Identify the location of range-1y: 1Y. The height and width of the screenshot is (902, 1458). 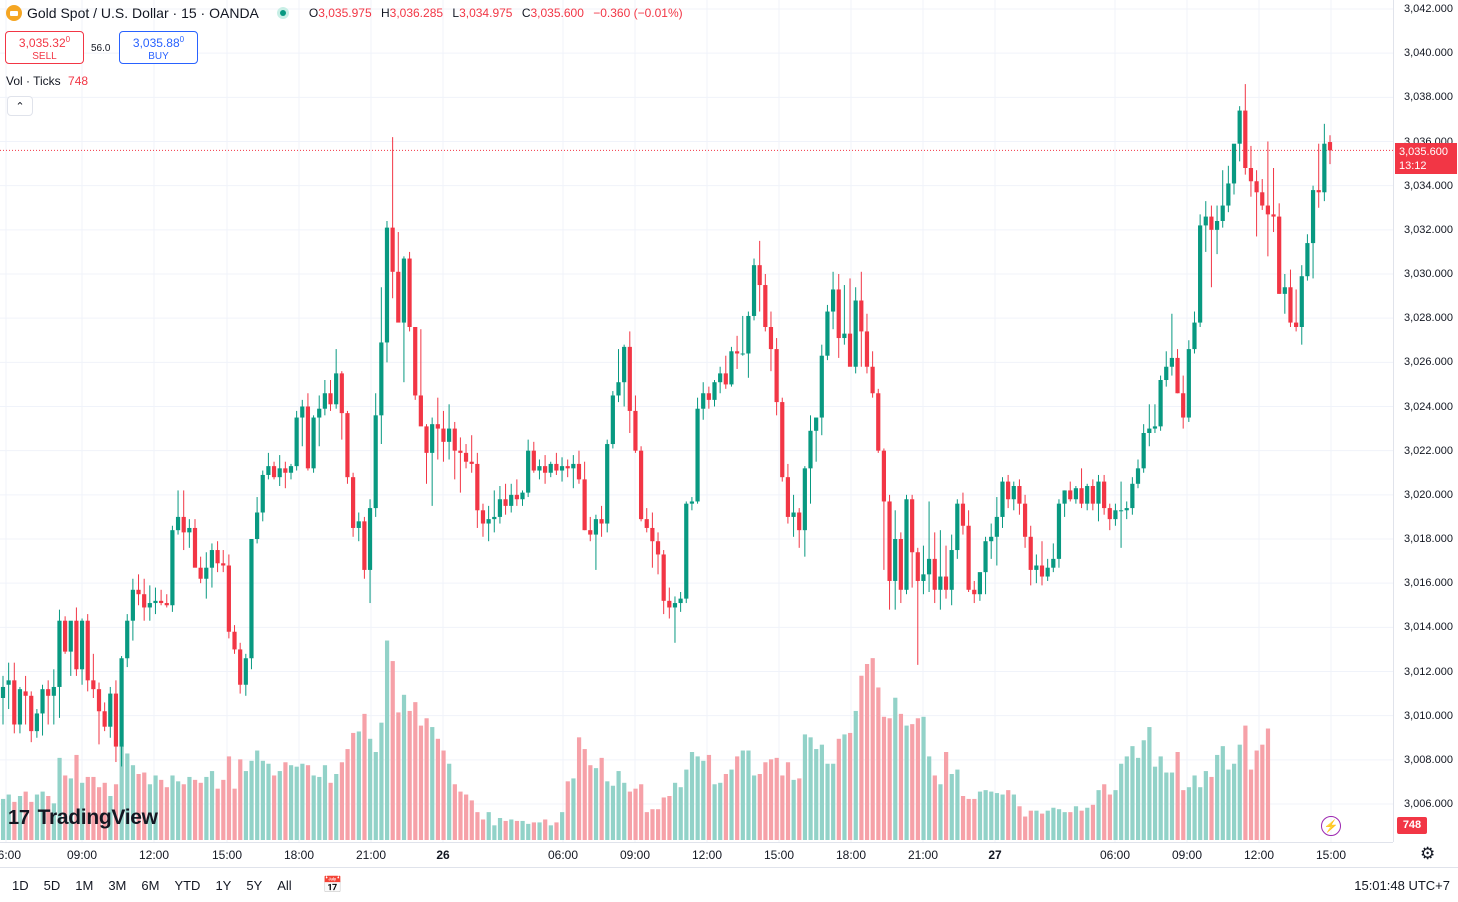
(223, 885).